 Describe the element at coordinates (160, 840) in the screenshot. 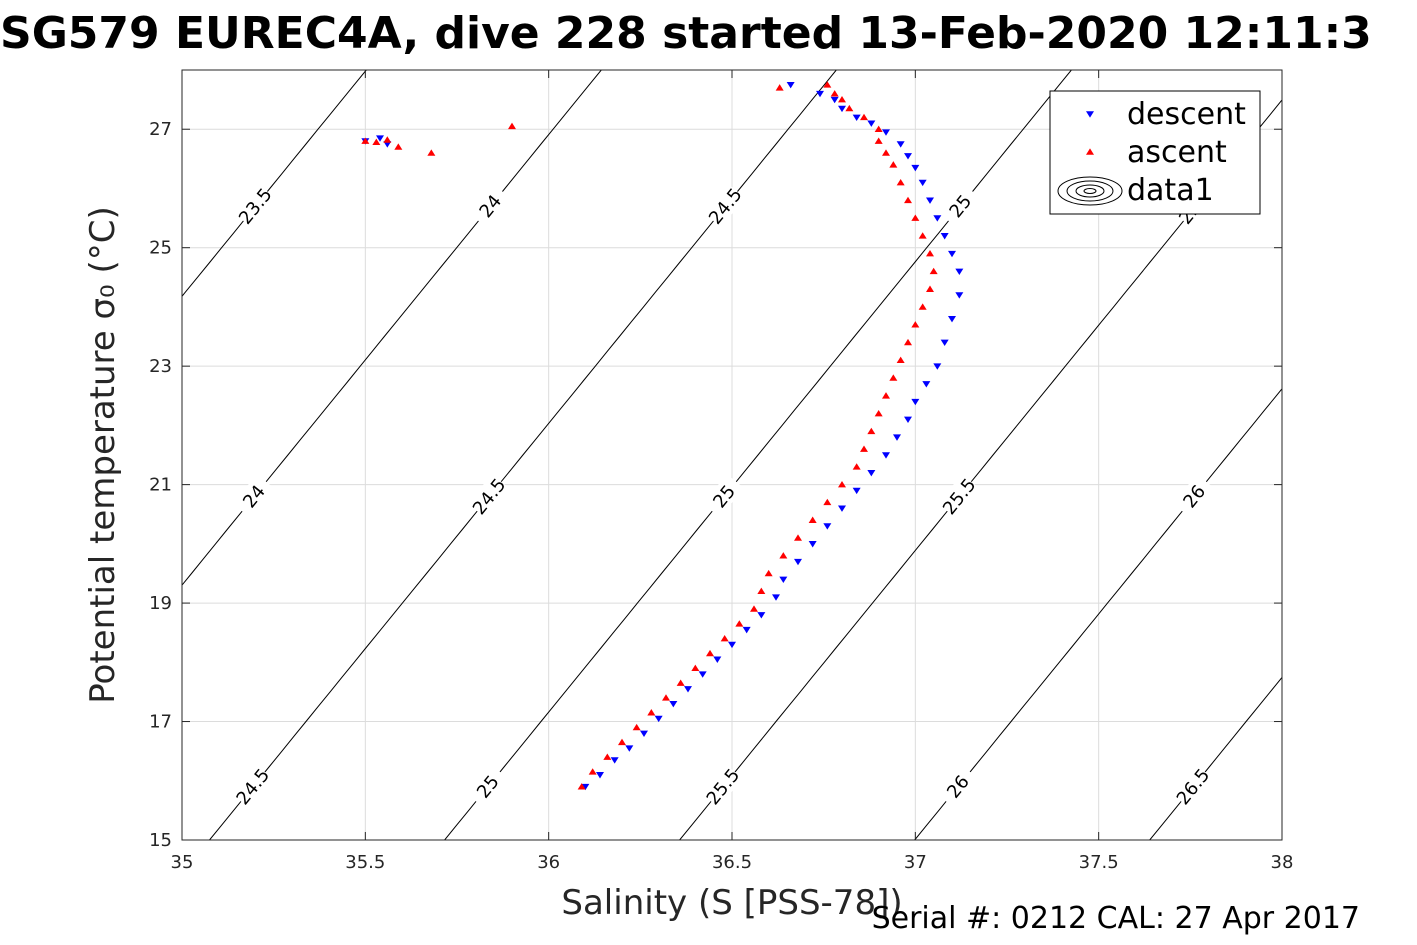

I see `y-tick-label: 15` at that location.